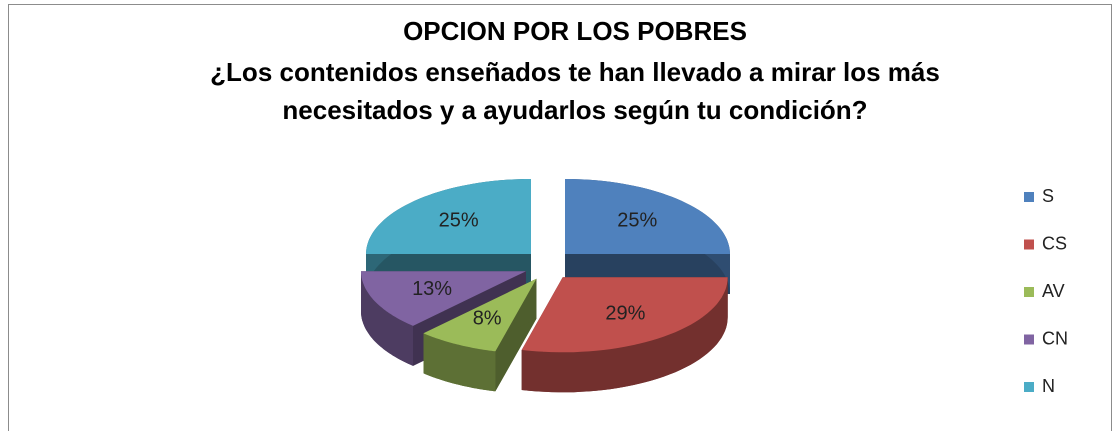  I want to click on legend-label: N, so click(1048, 386).